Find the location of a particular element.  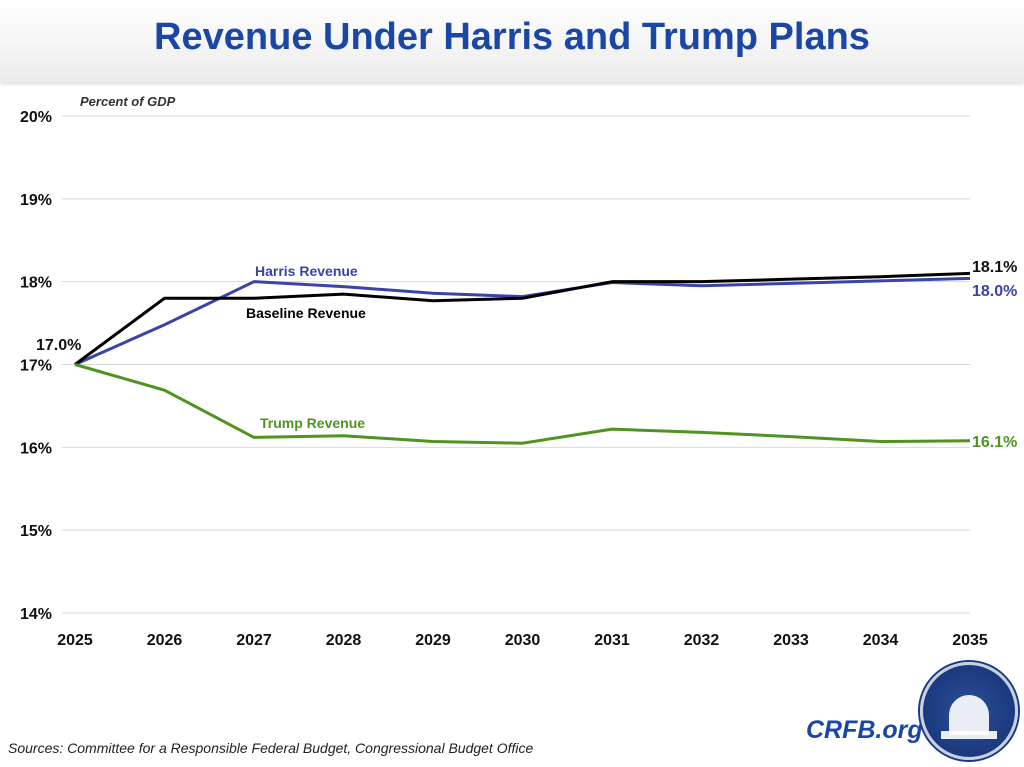

legend-label-trump: Trump Revenue is located at coordinates (312, 423).